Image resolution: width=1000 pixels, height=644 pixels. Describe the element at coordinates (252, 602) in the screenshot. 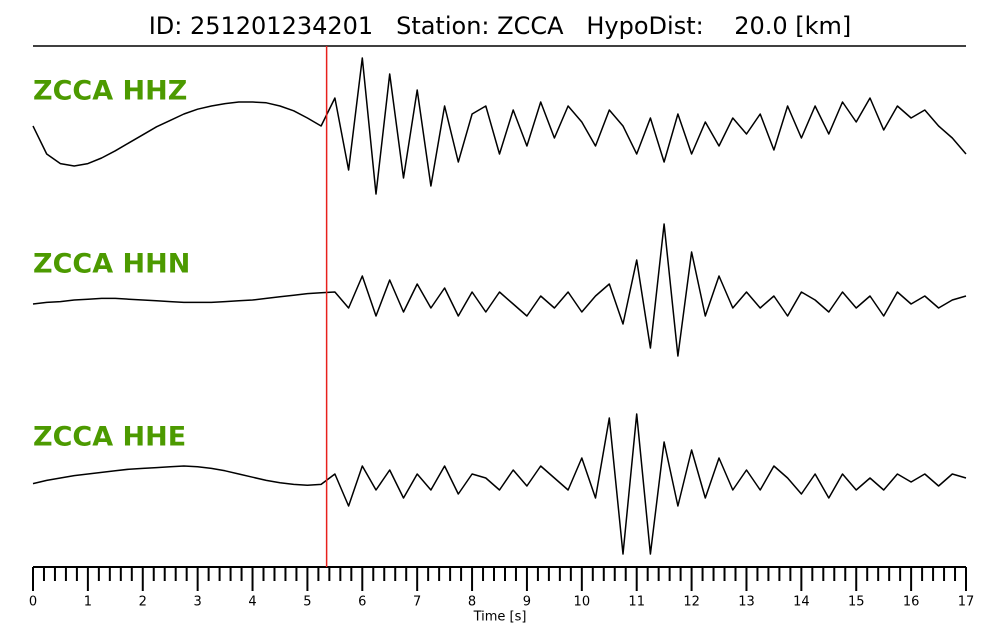

I see `x-tick-label: 4` at that location.